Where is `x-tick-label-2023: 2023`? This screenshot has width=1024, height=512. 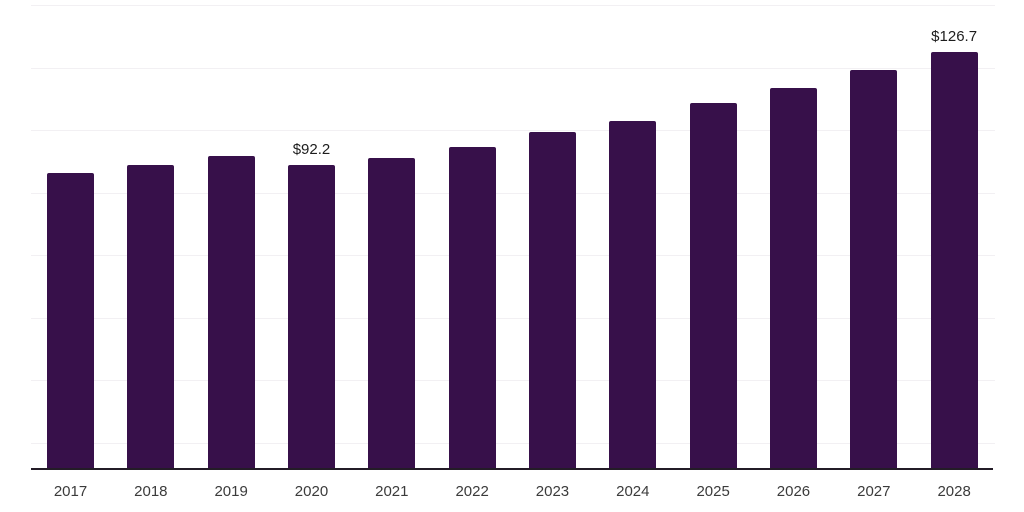
x-tick-label-2023: 2023 is located at coordinates (552, 491).